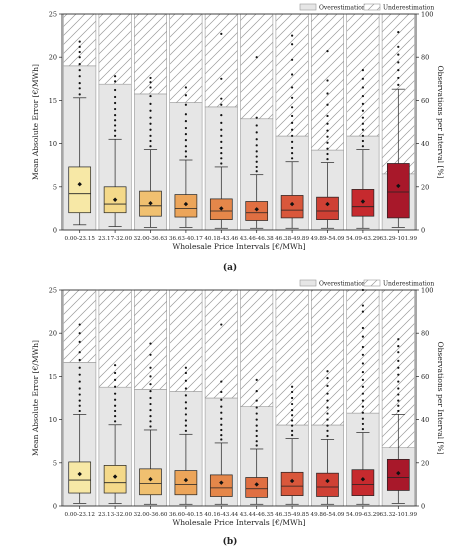 The height and width of the screenshot is (550, 460). What do you see at coordinates (53, 377) in the screenshot?
I see `panel-b-ytick-label: 15` at bounding box center [53, 377].